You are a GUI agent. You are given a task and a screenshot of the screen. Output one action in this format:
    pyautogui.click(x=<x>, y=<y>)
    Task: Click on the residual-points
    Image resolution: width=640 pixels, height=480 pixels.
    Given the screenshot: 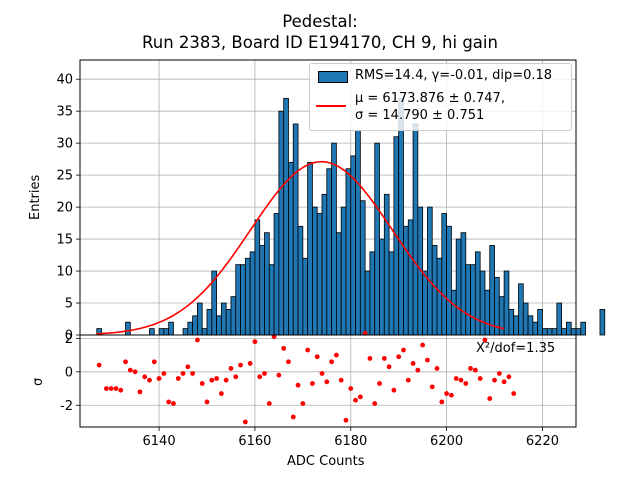 What is the action you would take?
    pyautogui.click(x=306, y=377)
    